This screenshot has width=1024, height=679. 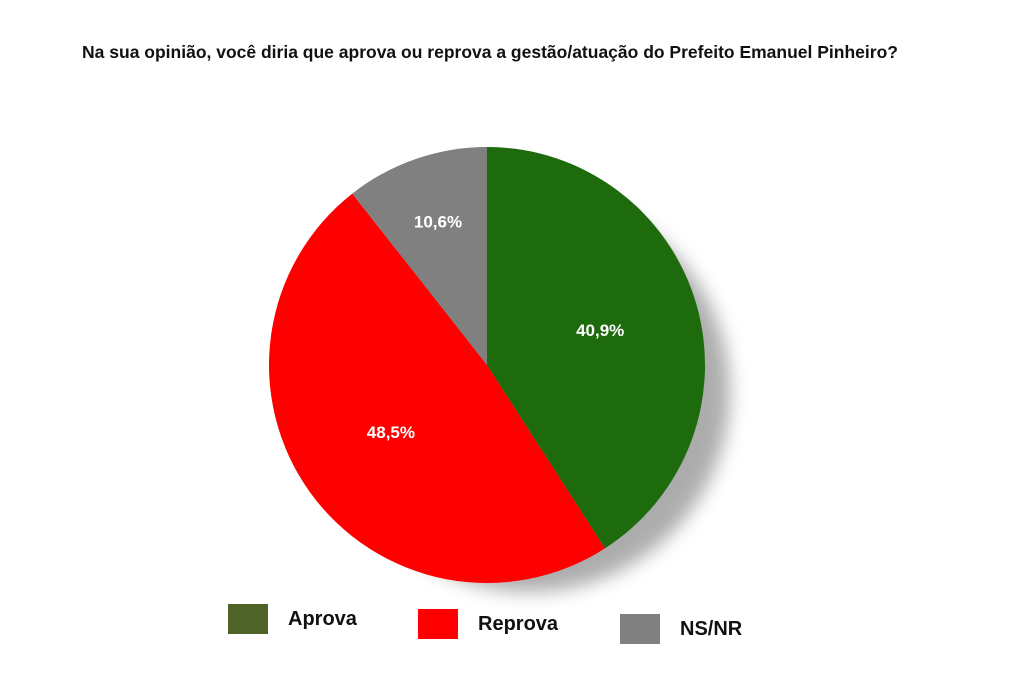 I want to click on pie-label-aprova: 40,9%, so click(x=600, y=330).